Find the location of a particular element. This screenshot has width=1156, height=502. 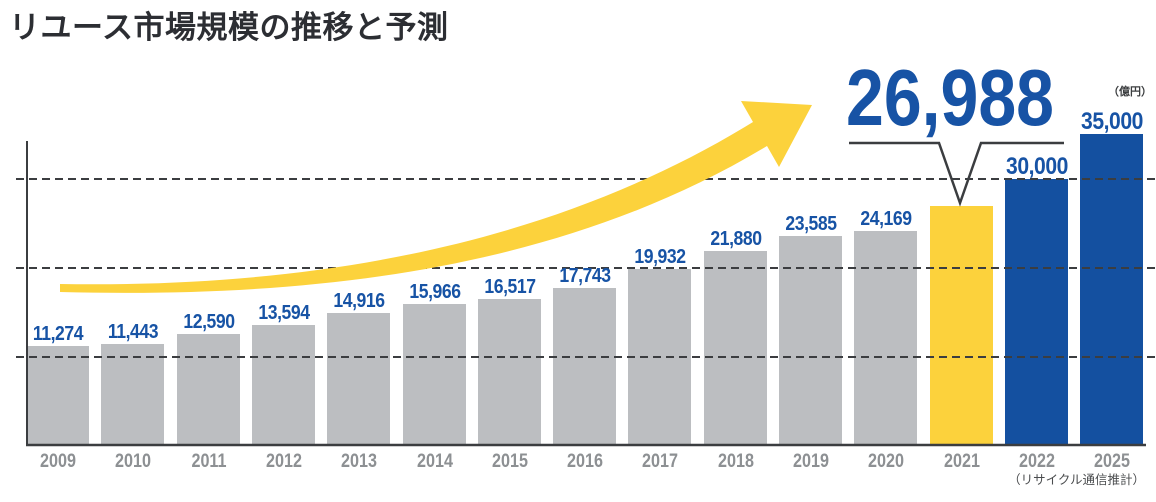

value-label-2020: 24,169 is located at coordinates (885, 219).